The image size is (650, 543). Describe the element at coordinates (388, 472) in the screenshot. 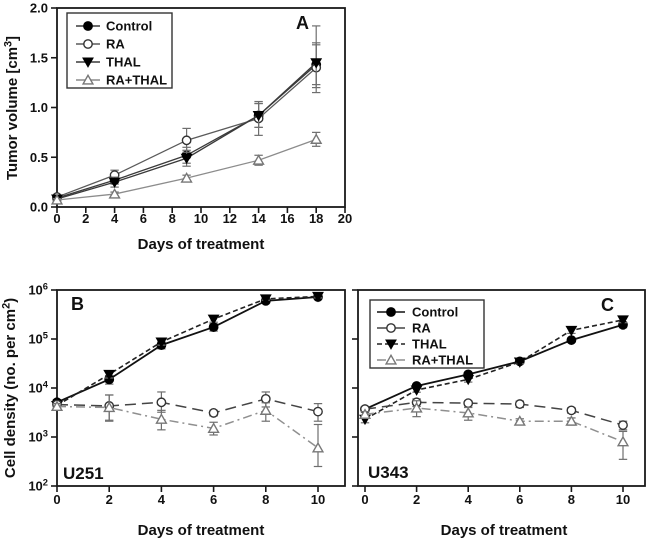

I see `cell-line-label: U343` at that location.